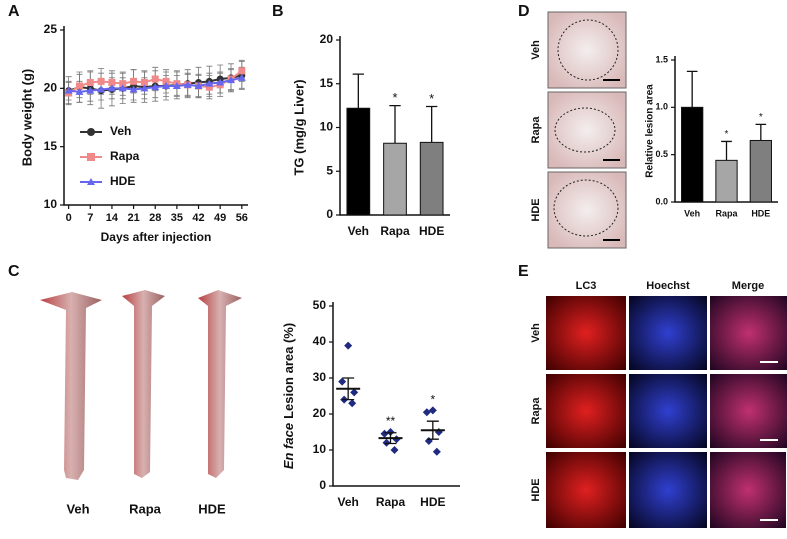  Describe the element at coordinates (112, 218) in the screenshot. I see `x-tick-label: 14` at that location.